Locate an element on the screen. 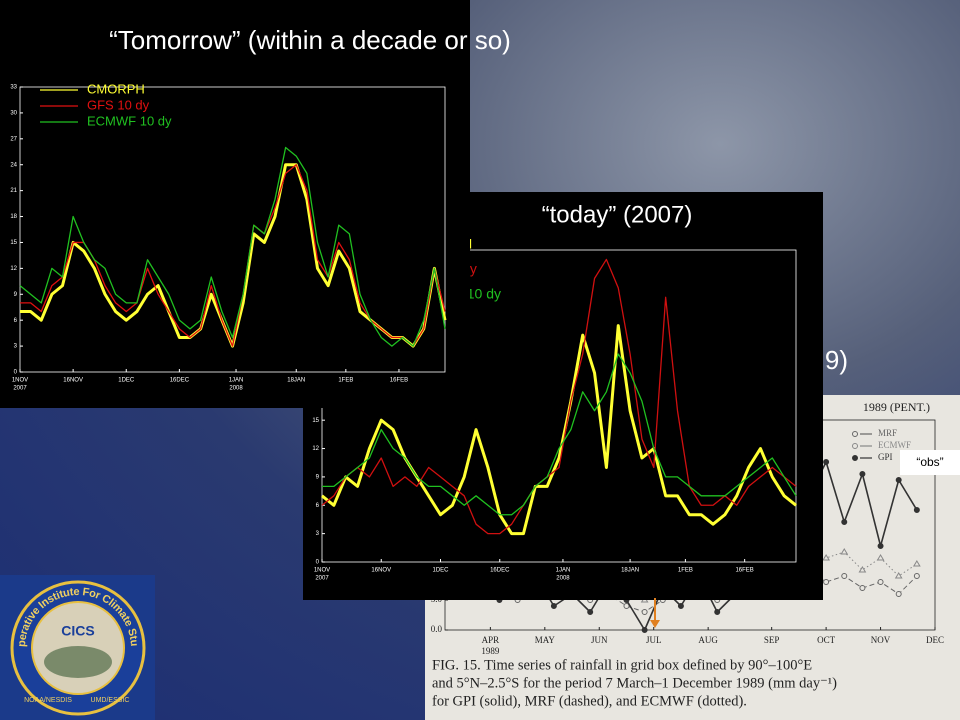  legend-label: ECMWF is located at coordinates (894, 445).